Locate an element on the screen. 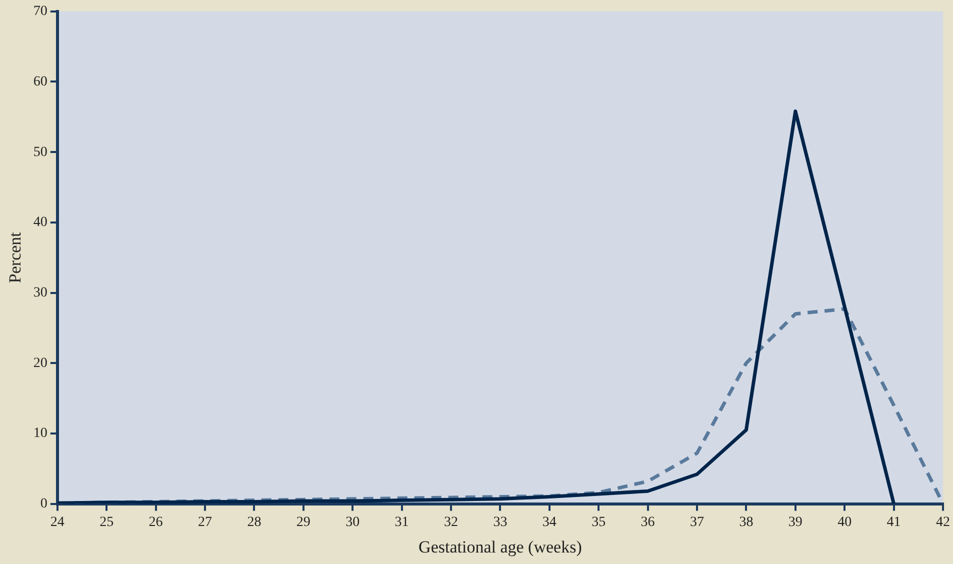 The width and height of the screenshot is (953, 564). x-tick-label: 40 is located at coordinates (845, 522).